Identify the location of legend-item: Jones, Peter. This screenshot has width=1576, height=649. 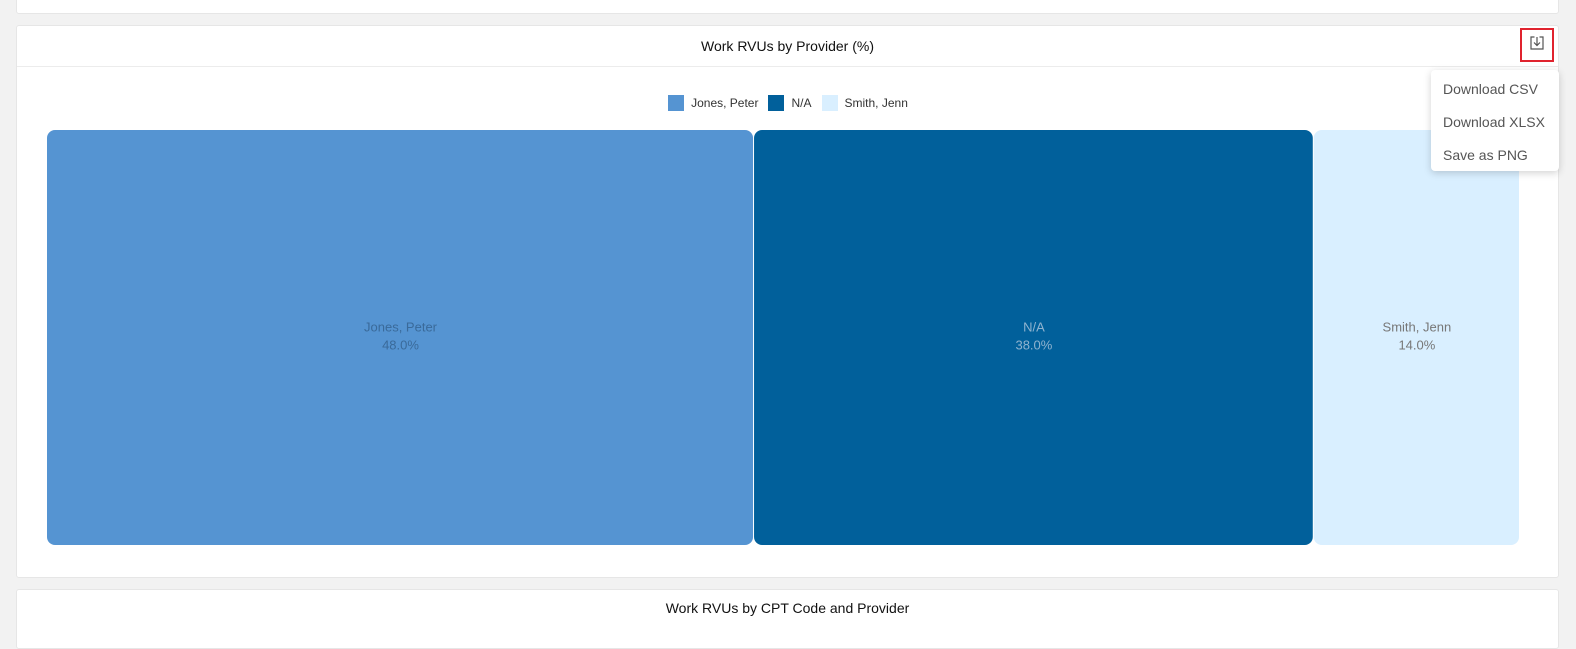
(713, 103).